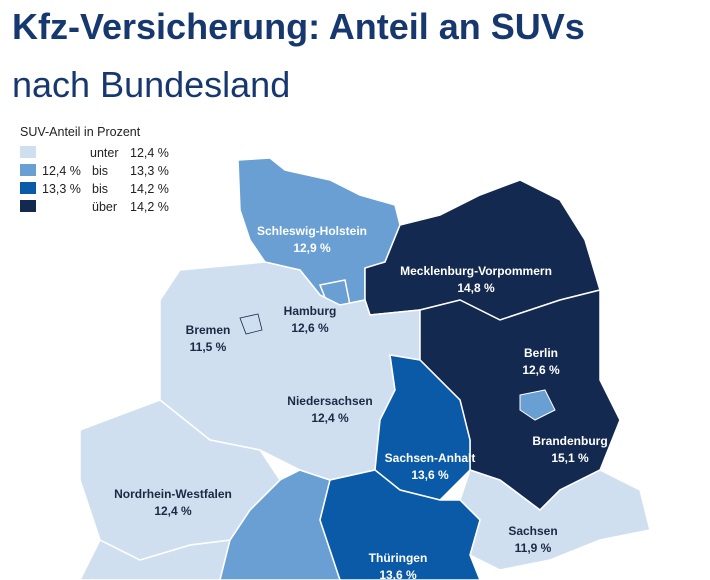 This screenshot has height=580, width=710. Describe the element at coordinates (208, 330) in the screenshot. I see `region-name: Bremen` at that location.